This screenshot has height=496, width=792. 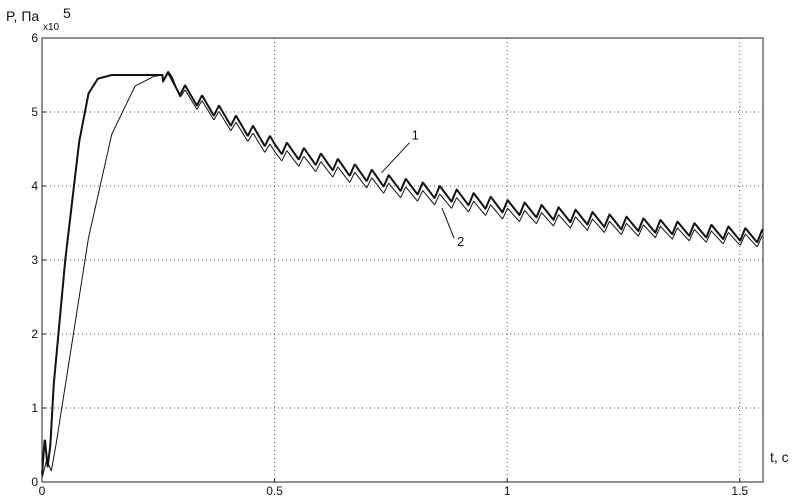 I want to click on x-tick-label: 0, so click(x=42, y=490).